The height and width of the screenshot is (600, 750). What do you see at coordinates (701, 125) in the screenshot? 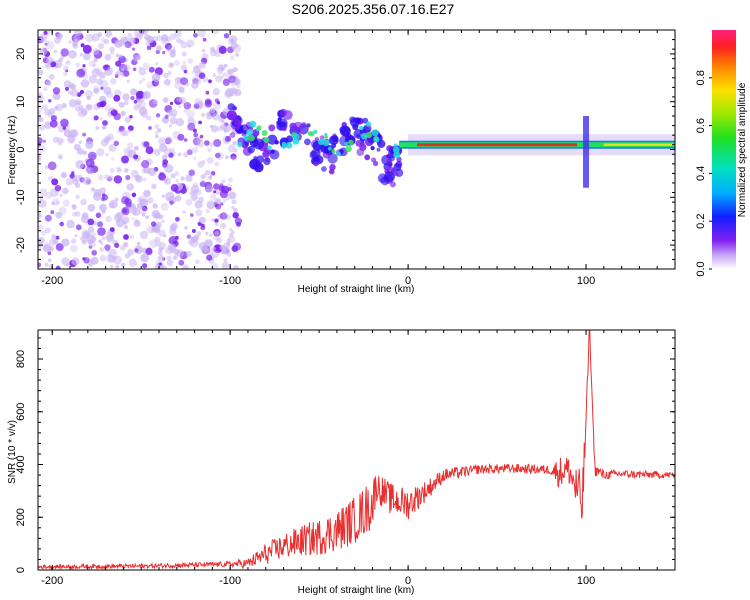
I see `colorbar-tick-label: 0.6` at bounding box center [701, 125].